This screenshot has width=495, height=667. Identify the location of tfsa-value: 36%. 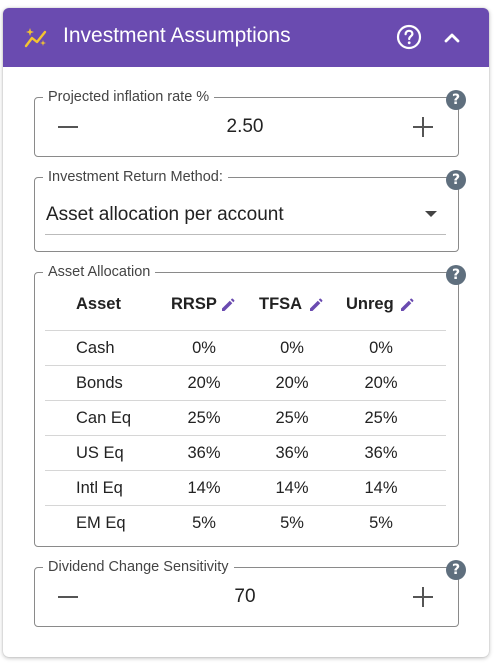
(292, 453).